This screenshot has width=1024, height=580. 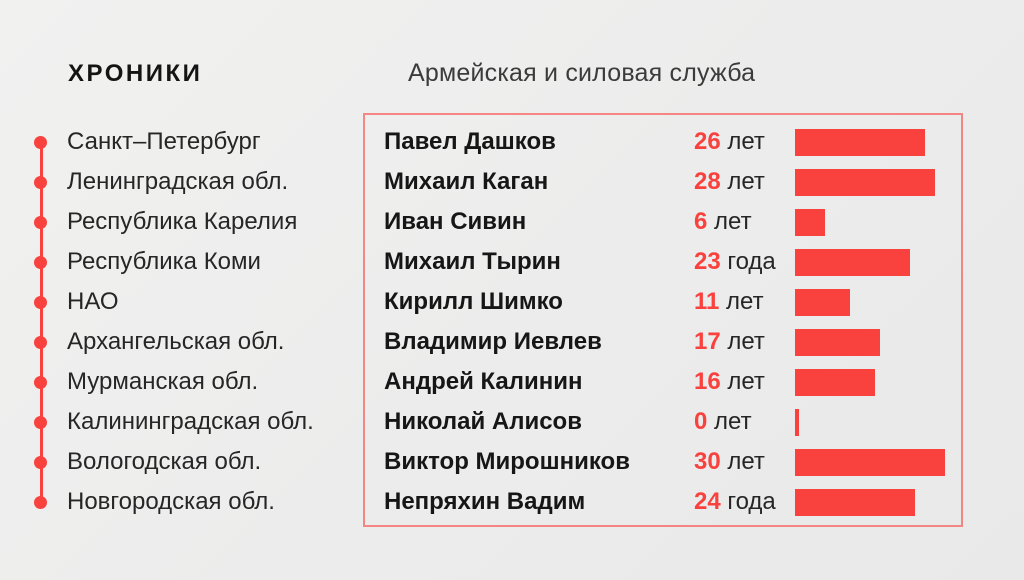 What do you see at coordinates (164, 141) in the screenshot?
I see `region-label: Санкт–Петербург` at bounding box center [164, 141].